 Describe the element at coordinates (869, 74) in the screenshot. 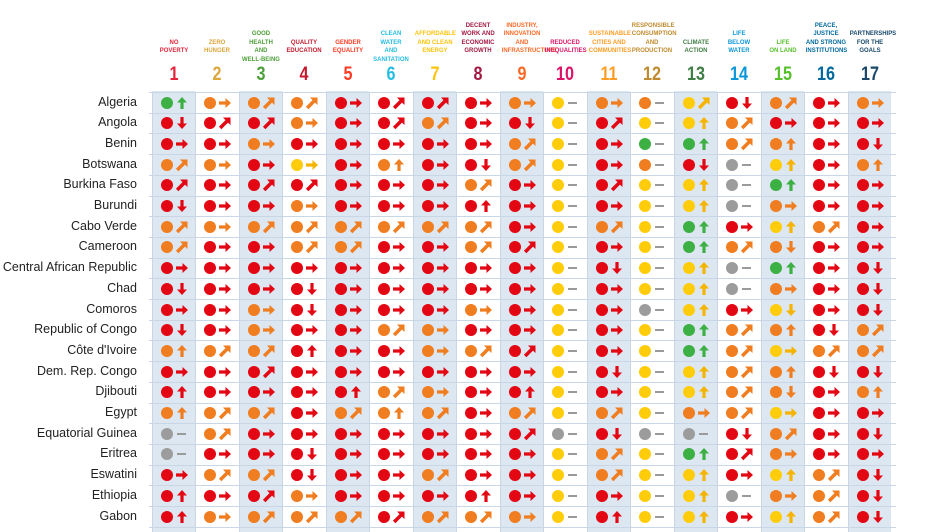

I see `goal-17-number: 17` at that location.